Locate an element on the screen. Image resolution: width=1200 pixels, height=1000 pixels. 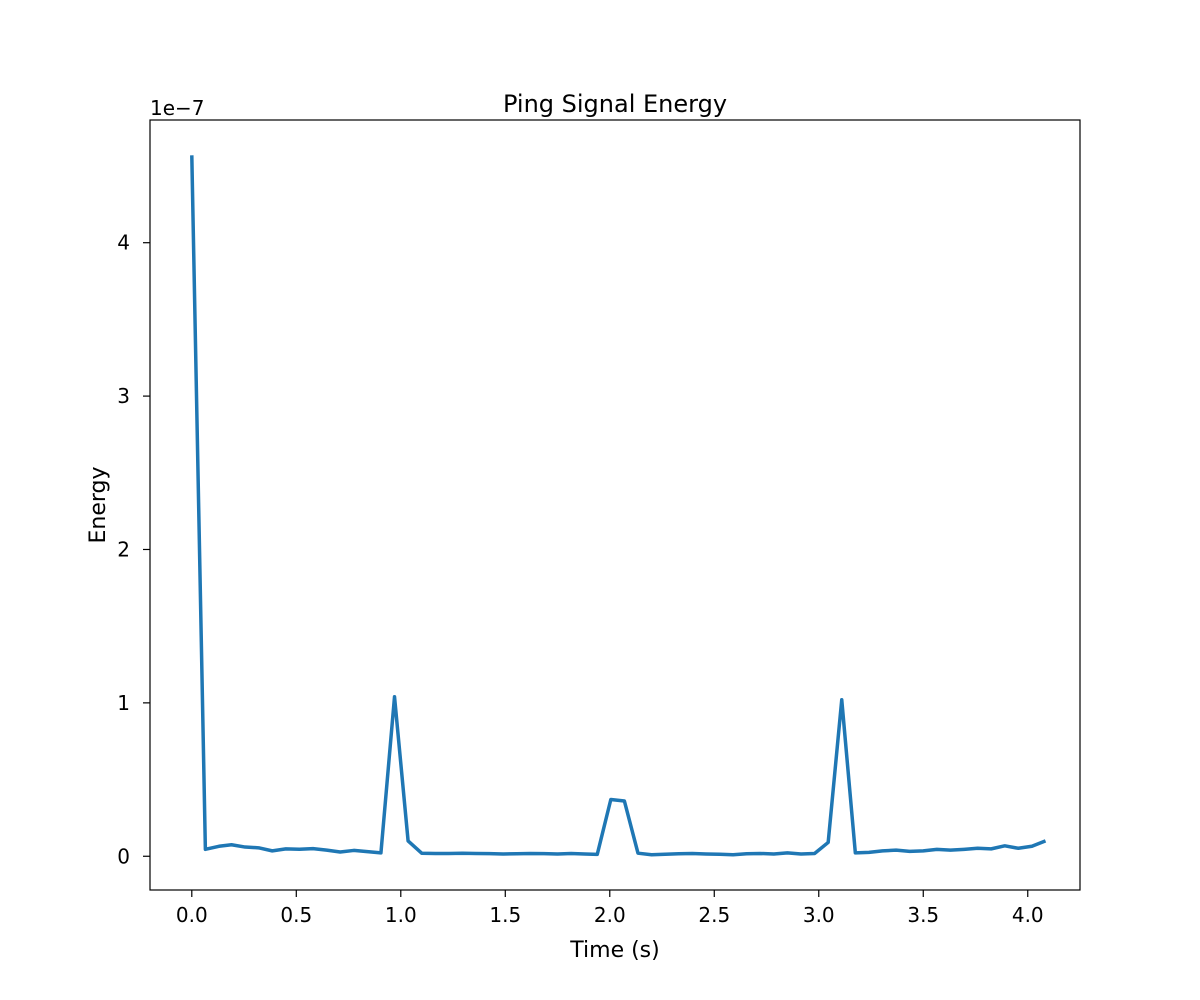
x-tick-label: 1.5 is located at coordinates (505, 915).